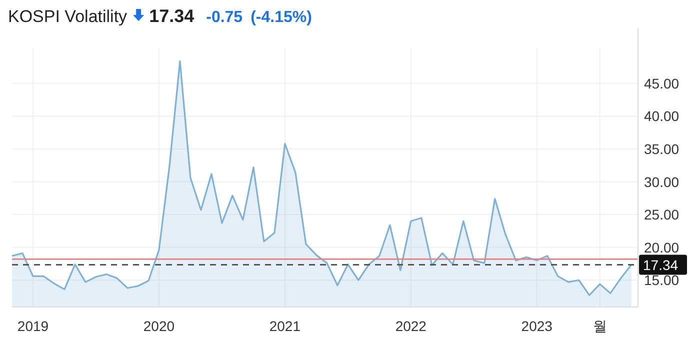 The height and width of the screenshot is (341, 688). Describe the element at coordinates (159, 326) in the screenshot. I see `x-tick-label: 2020` at that location.